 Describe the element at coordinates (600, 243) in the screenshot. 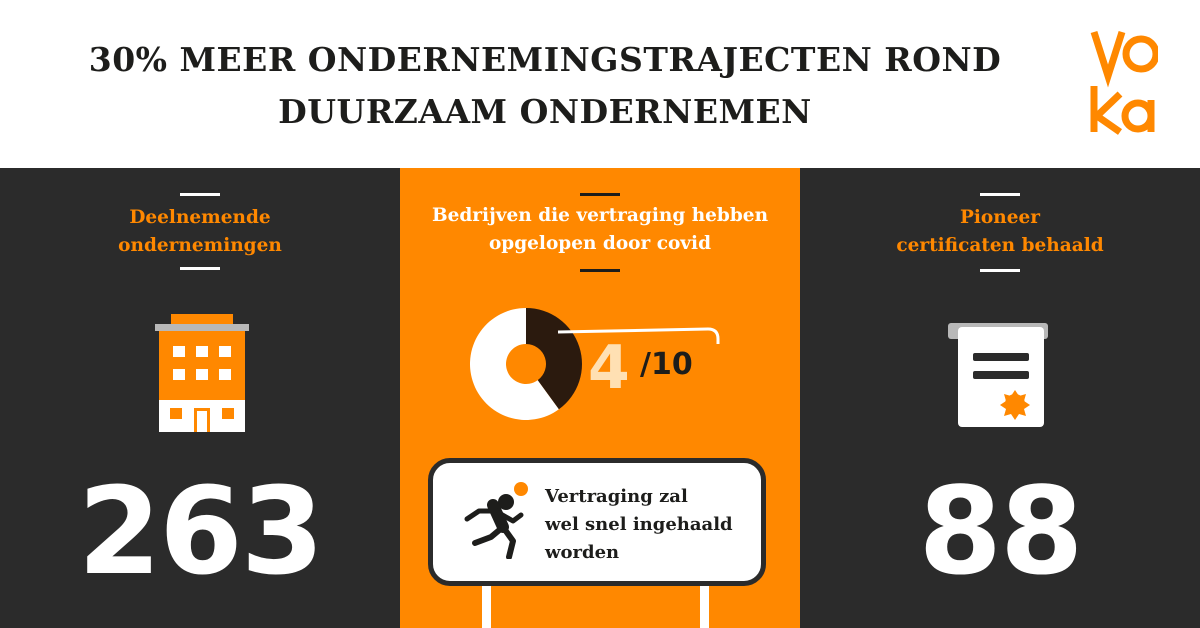

I see `panel-title-line-2: opgelopen door covid` at that location.